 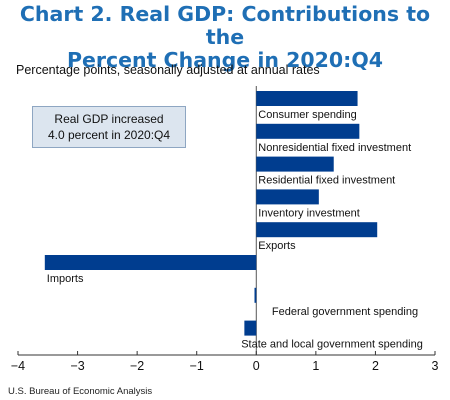 I want to click on x-tick-label: −4, so click(x=18, y=366).